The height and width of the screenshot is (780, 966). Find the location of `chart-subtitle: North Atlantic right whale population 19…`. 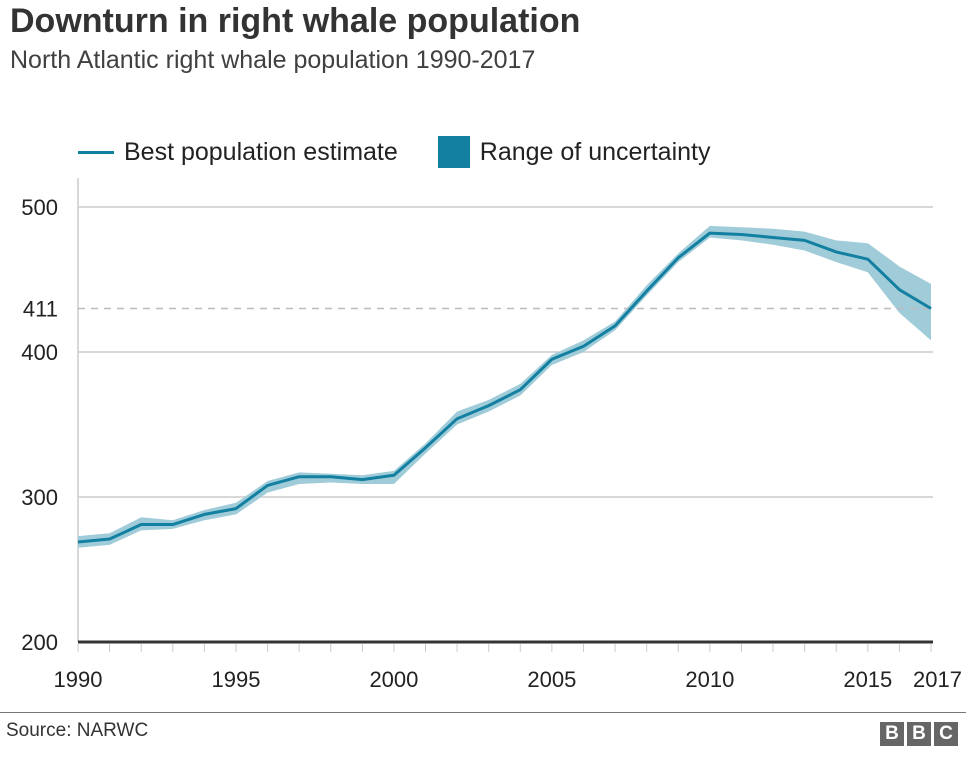

chart-subtitle: North Atlantic right whale population 19… is located at coordinates (273, 60).